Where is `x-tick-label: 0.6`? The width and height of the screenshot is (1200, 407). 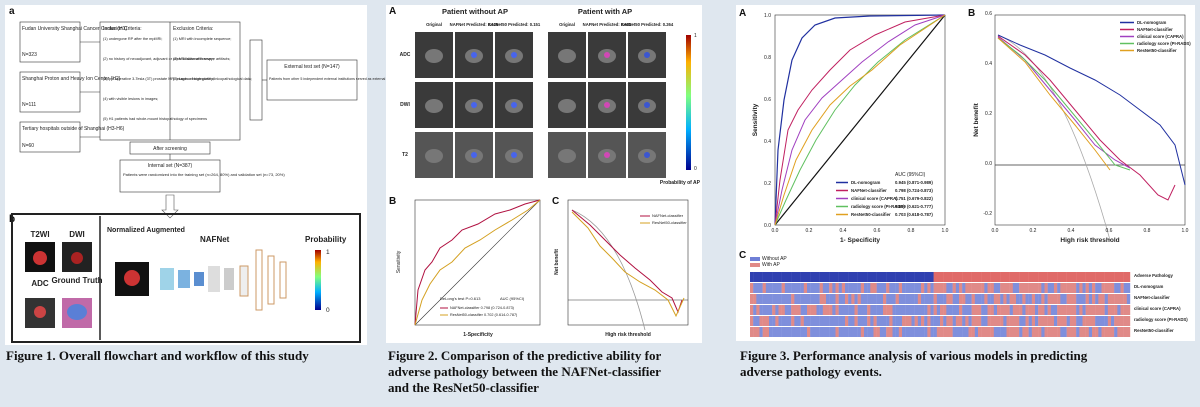 x-tick-label: 0.6 is located at coordinates (877, 231).